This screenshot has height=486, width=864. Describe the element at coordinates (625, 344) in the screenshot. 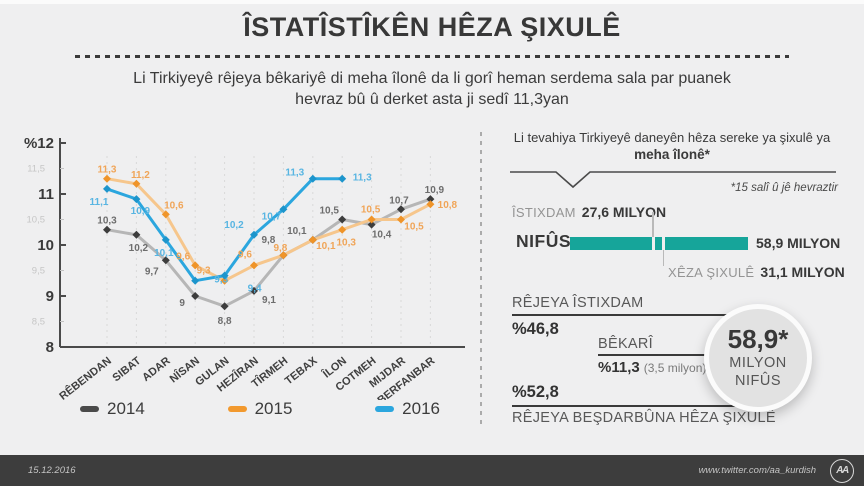

I see `unemployment-label: BÊKARÎ` at that location.